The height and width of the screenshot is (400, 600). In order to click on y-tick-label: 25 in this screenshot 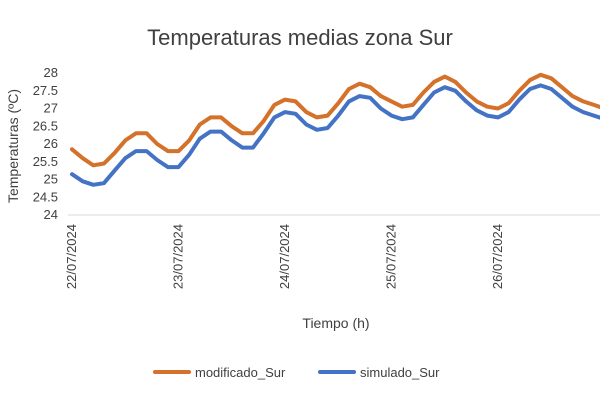, I will do `click(51, 179)`.